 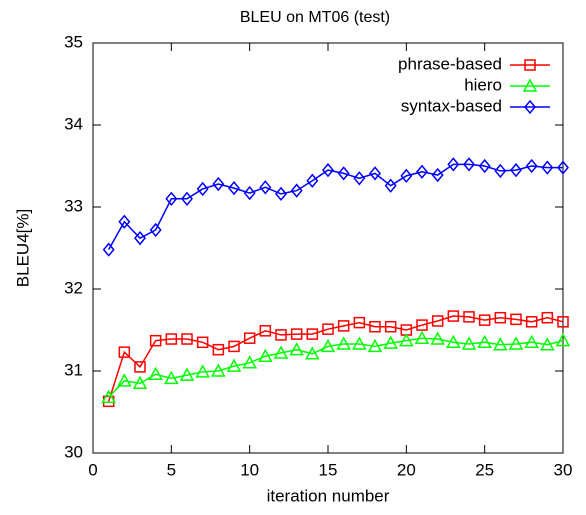 What do you see at coordinates (484, 469) in the screenshot?
I see `x-tick-label: 25` at bounding box center [484, 469].